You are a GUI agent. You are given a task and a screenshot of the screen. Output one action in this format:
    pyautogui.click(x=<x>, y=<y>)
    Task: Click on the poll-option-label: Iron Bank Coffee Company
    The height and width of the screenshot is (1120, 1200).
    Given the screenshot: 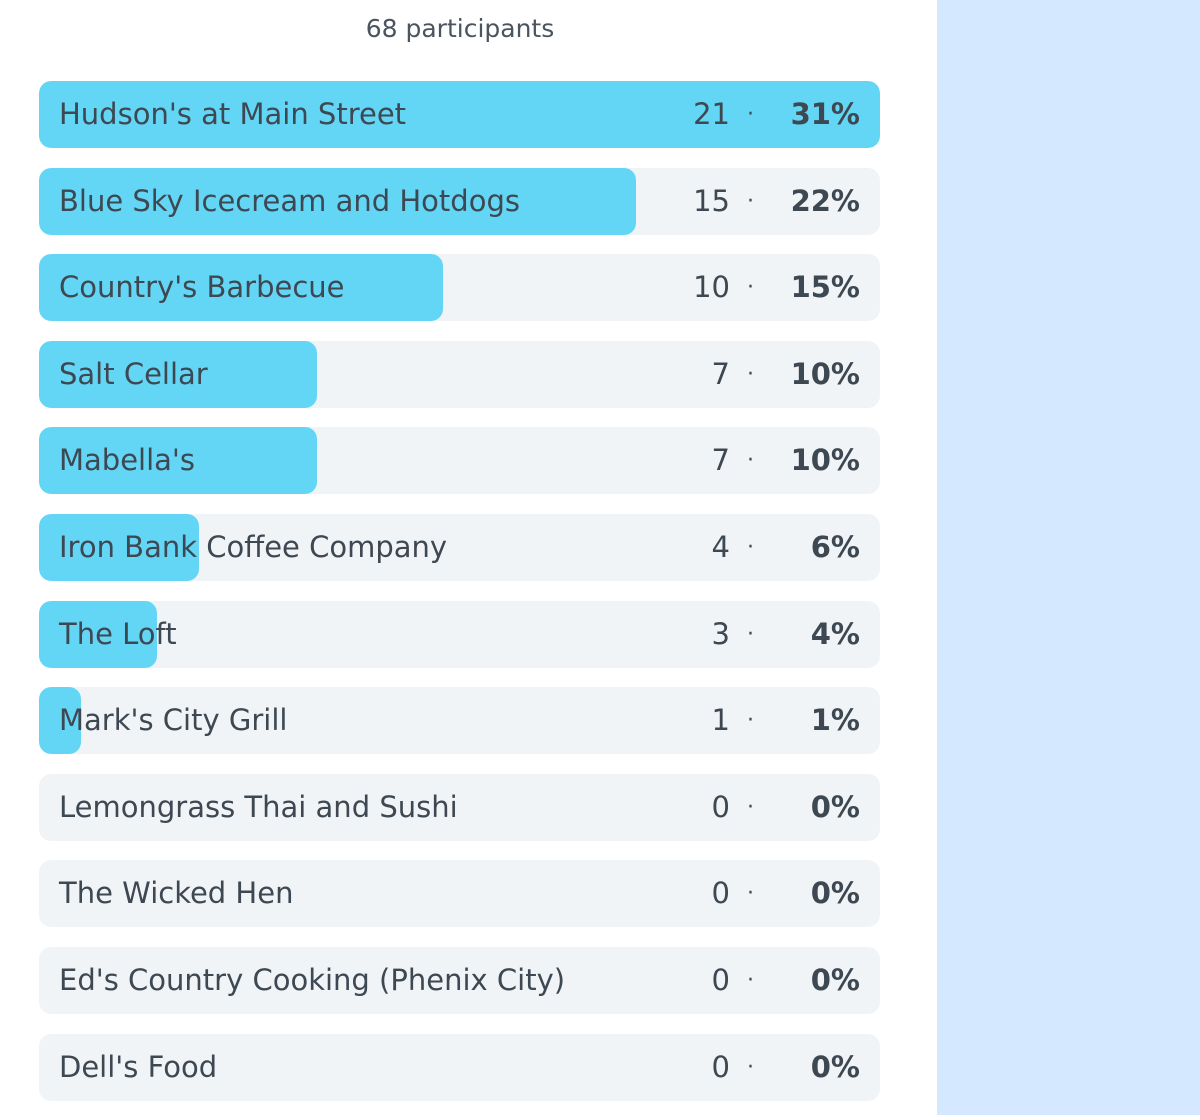 What is the action you would take?
    pyautogui.click(x=253, y=546)
    